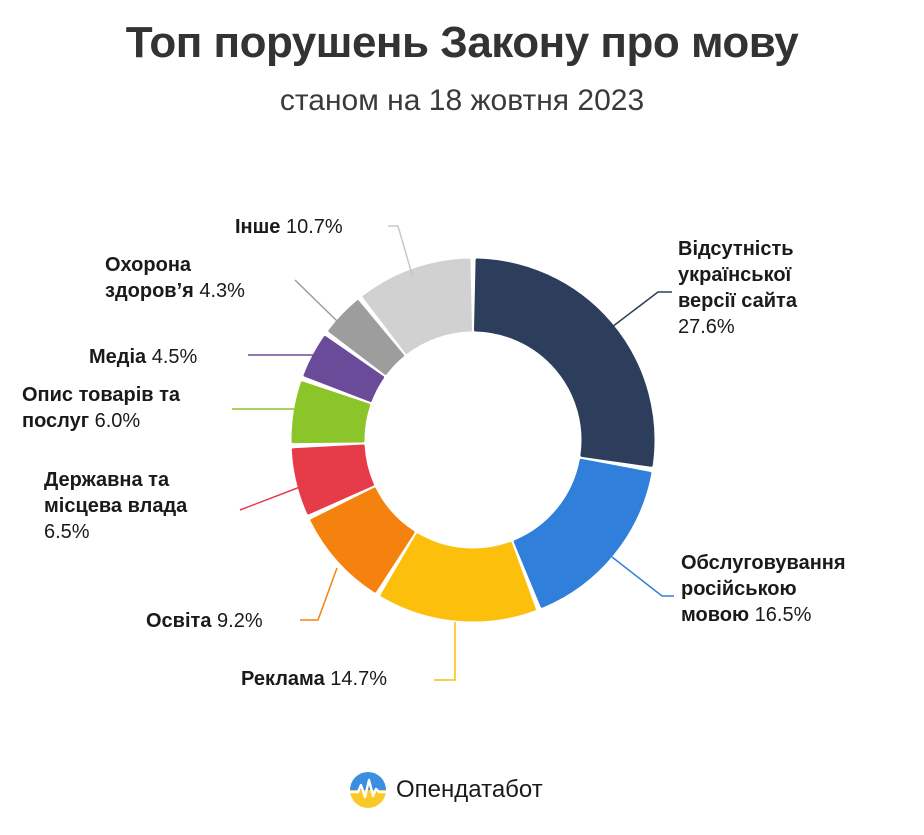 The width and height of the screenshot is (924, 835). I want to click on brand: Опендатабот, so click(445, 790).